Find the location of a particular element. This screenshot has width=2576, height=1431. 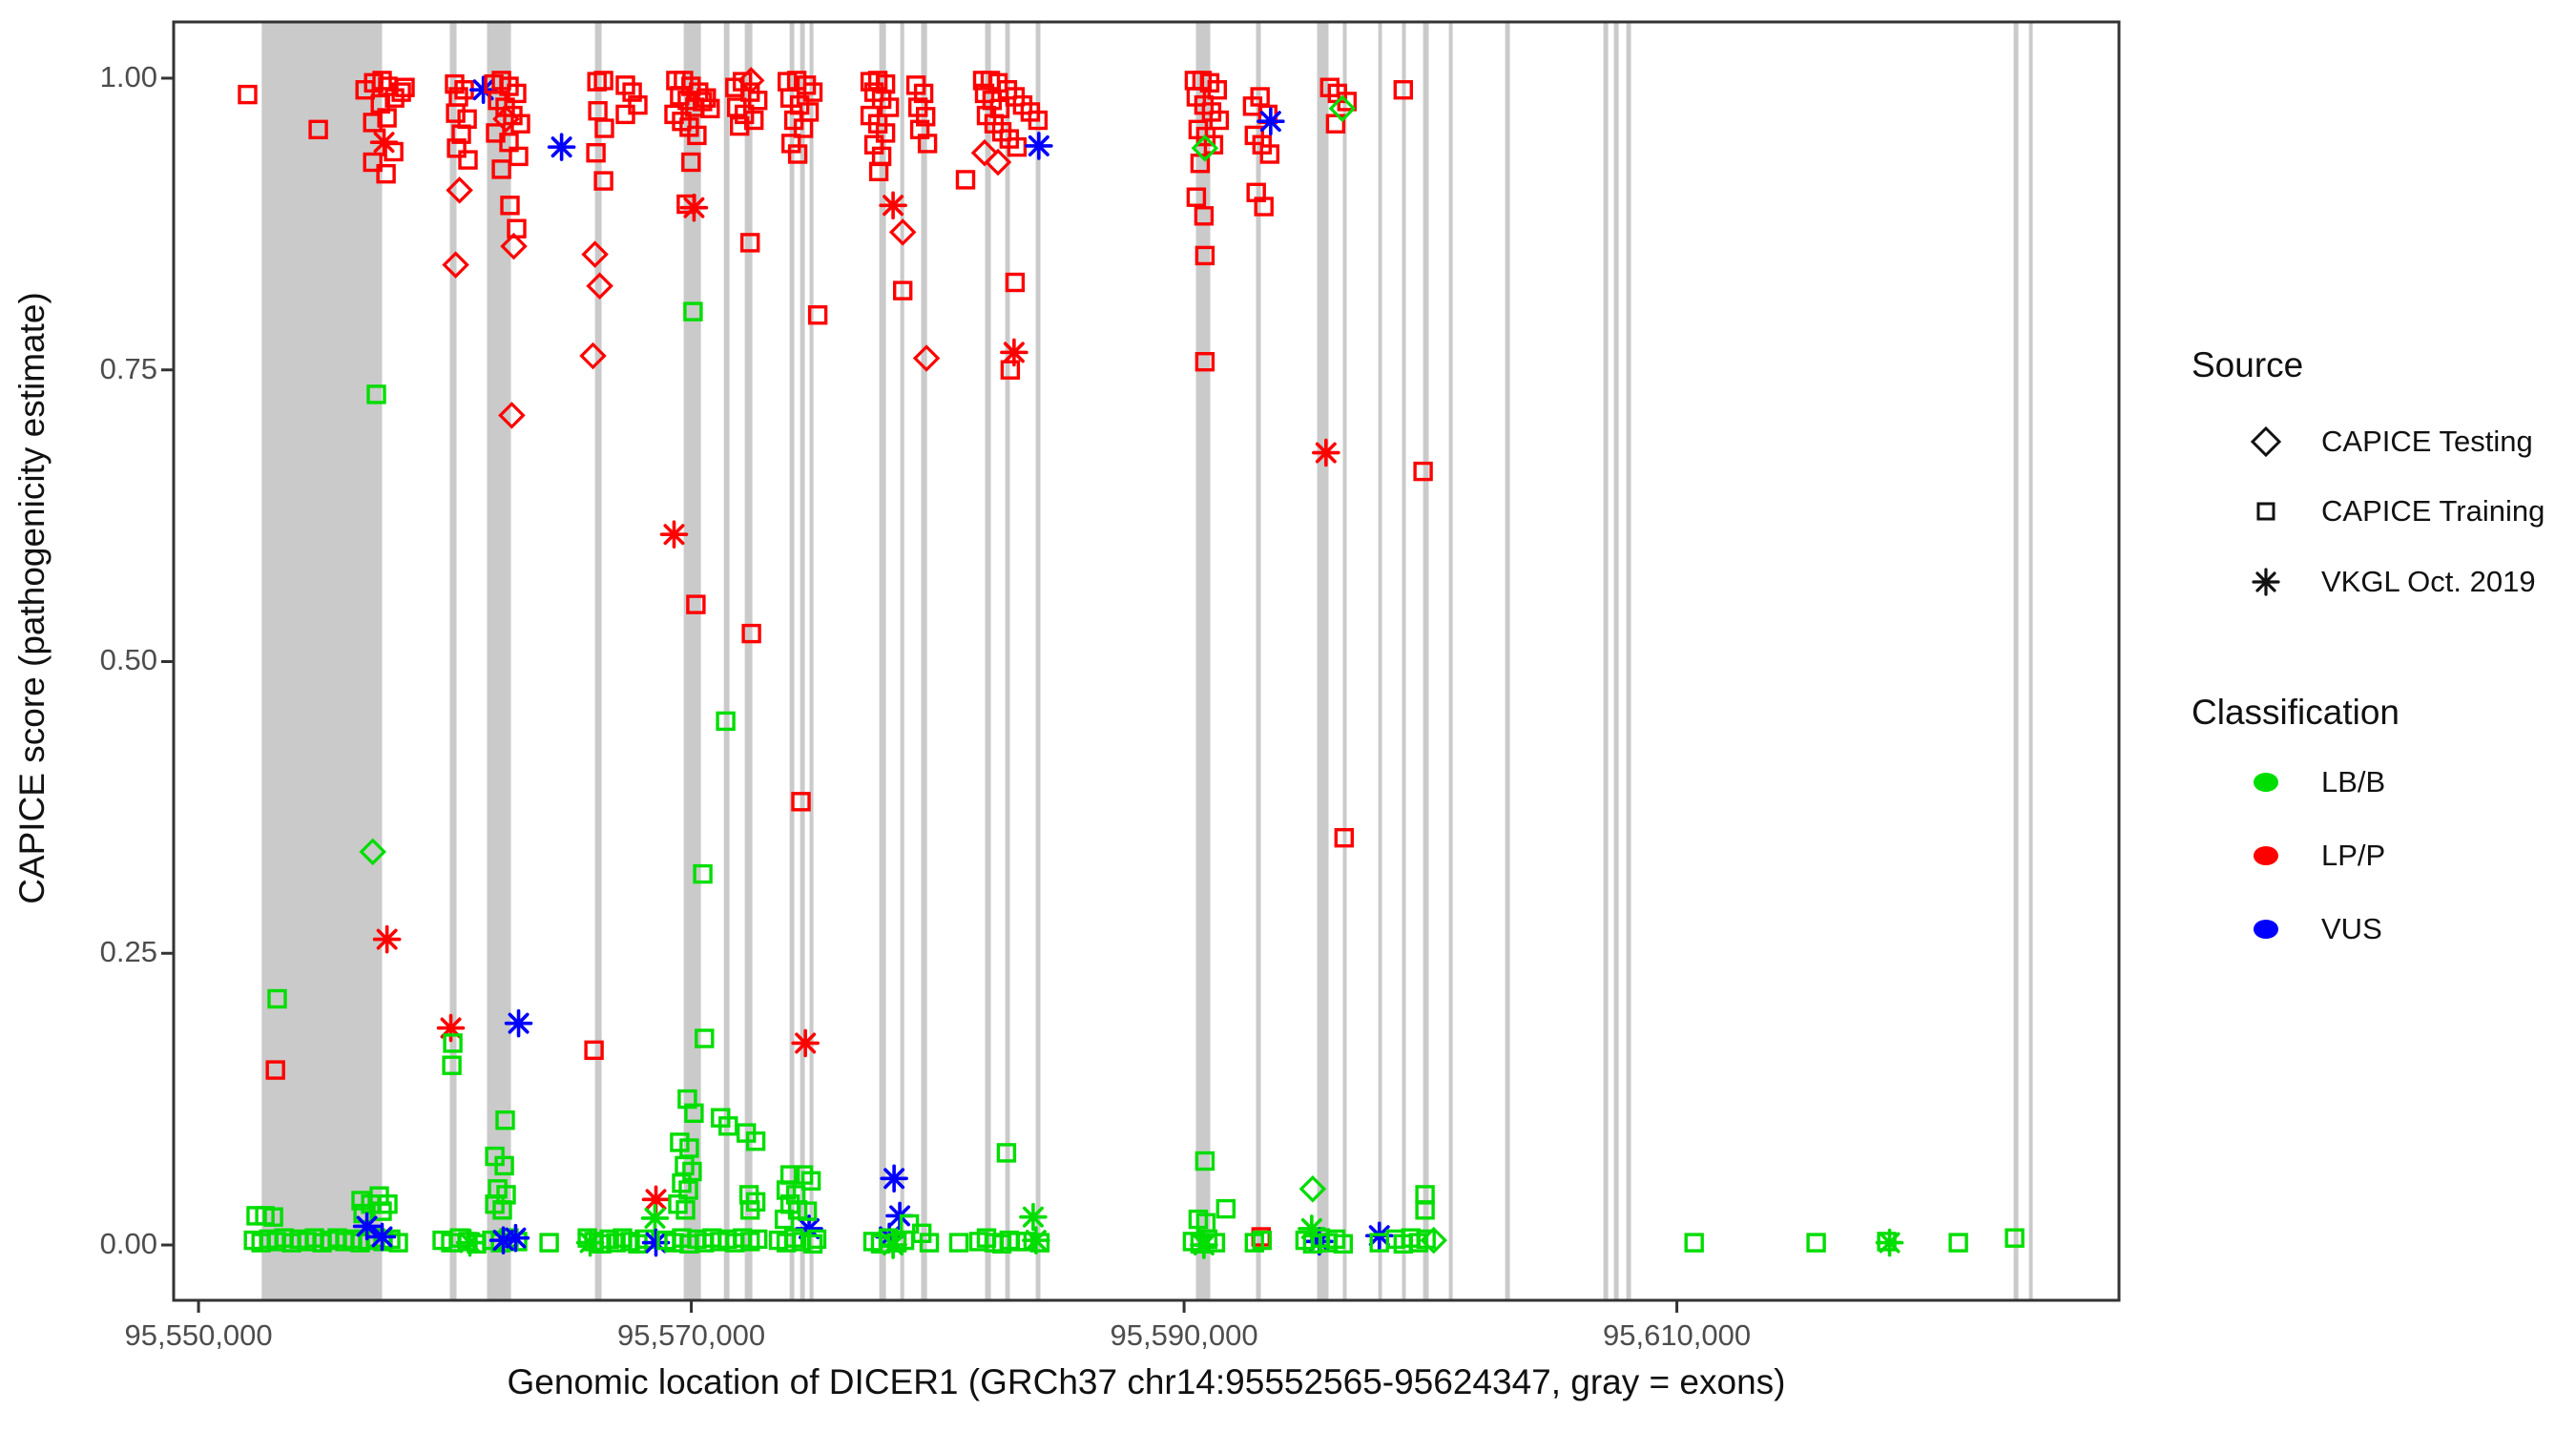

y-axis-title: CAPICE score (pathogenicity estimate) is located at coordinates (32, 598).